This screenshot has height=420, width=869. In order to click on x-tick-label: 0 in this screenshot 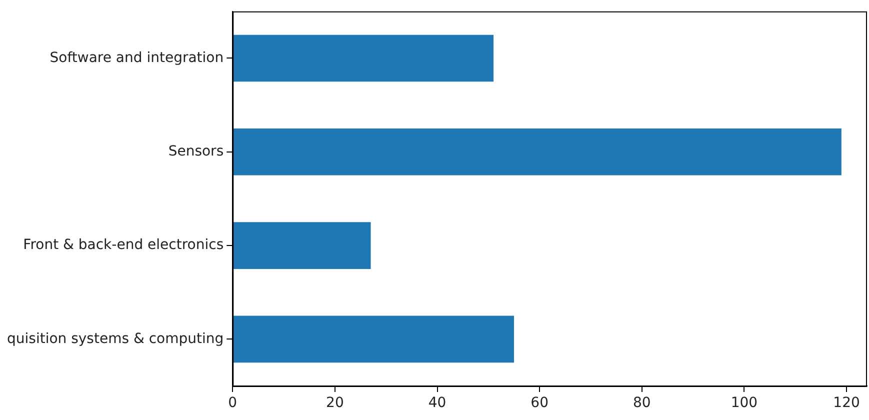, I will do `click(233, 403)`.